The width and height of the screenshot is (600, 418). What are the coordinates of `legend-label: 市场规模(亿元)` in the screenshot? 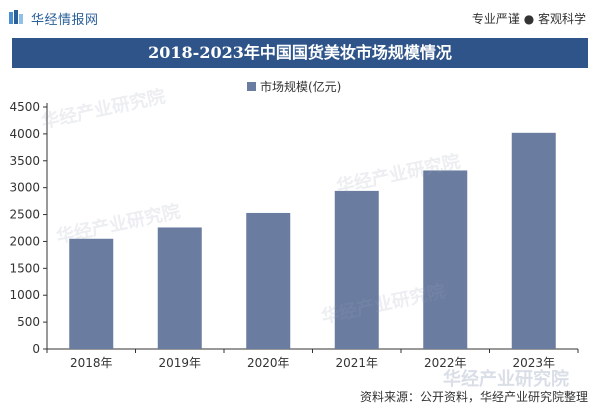 It's located at (301, 87).